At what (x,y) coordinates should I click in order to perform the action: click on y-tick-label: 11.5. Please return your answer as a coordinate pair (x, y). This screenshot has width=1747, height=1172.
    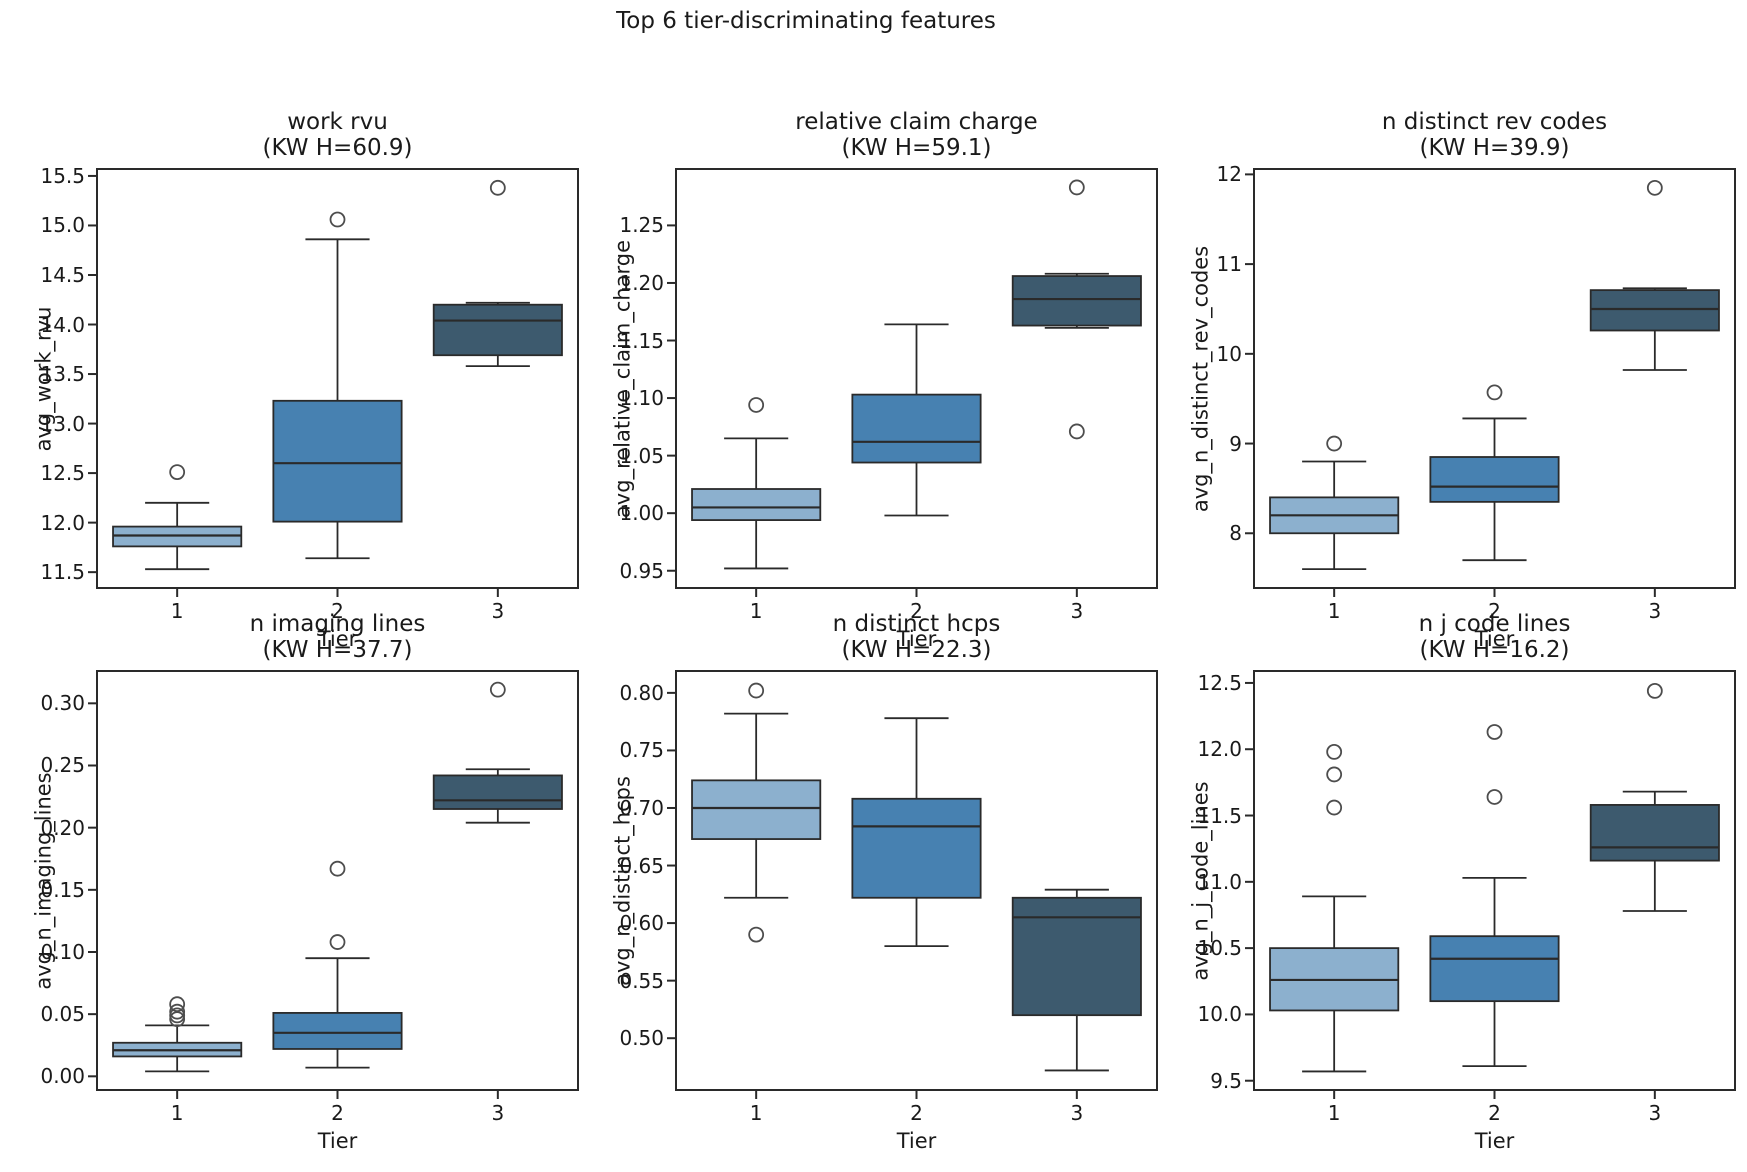
    Looking at the image, I should click on (1219, 815).